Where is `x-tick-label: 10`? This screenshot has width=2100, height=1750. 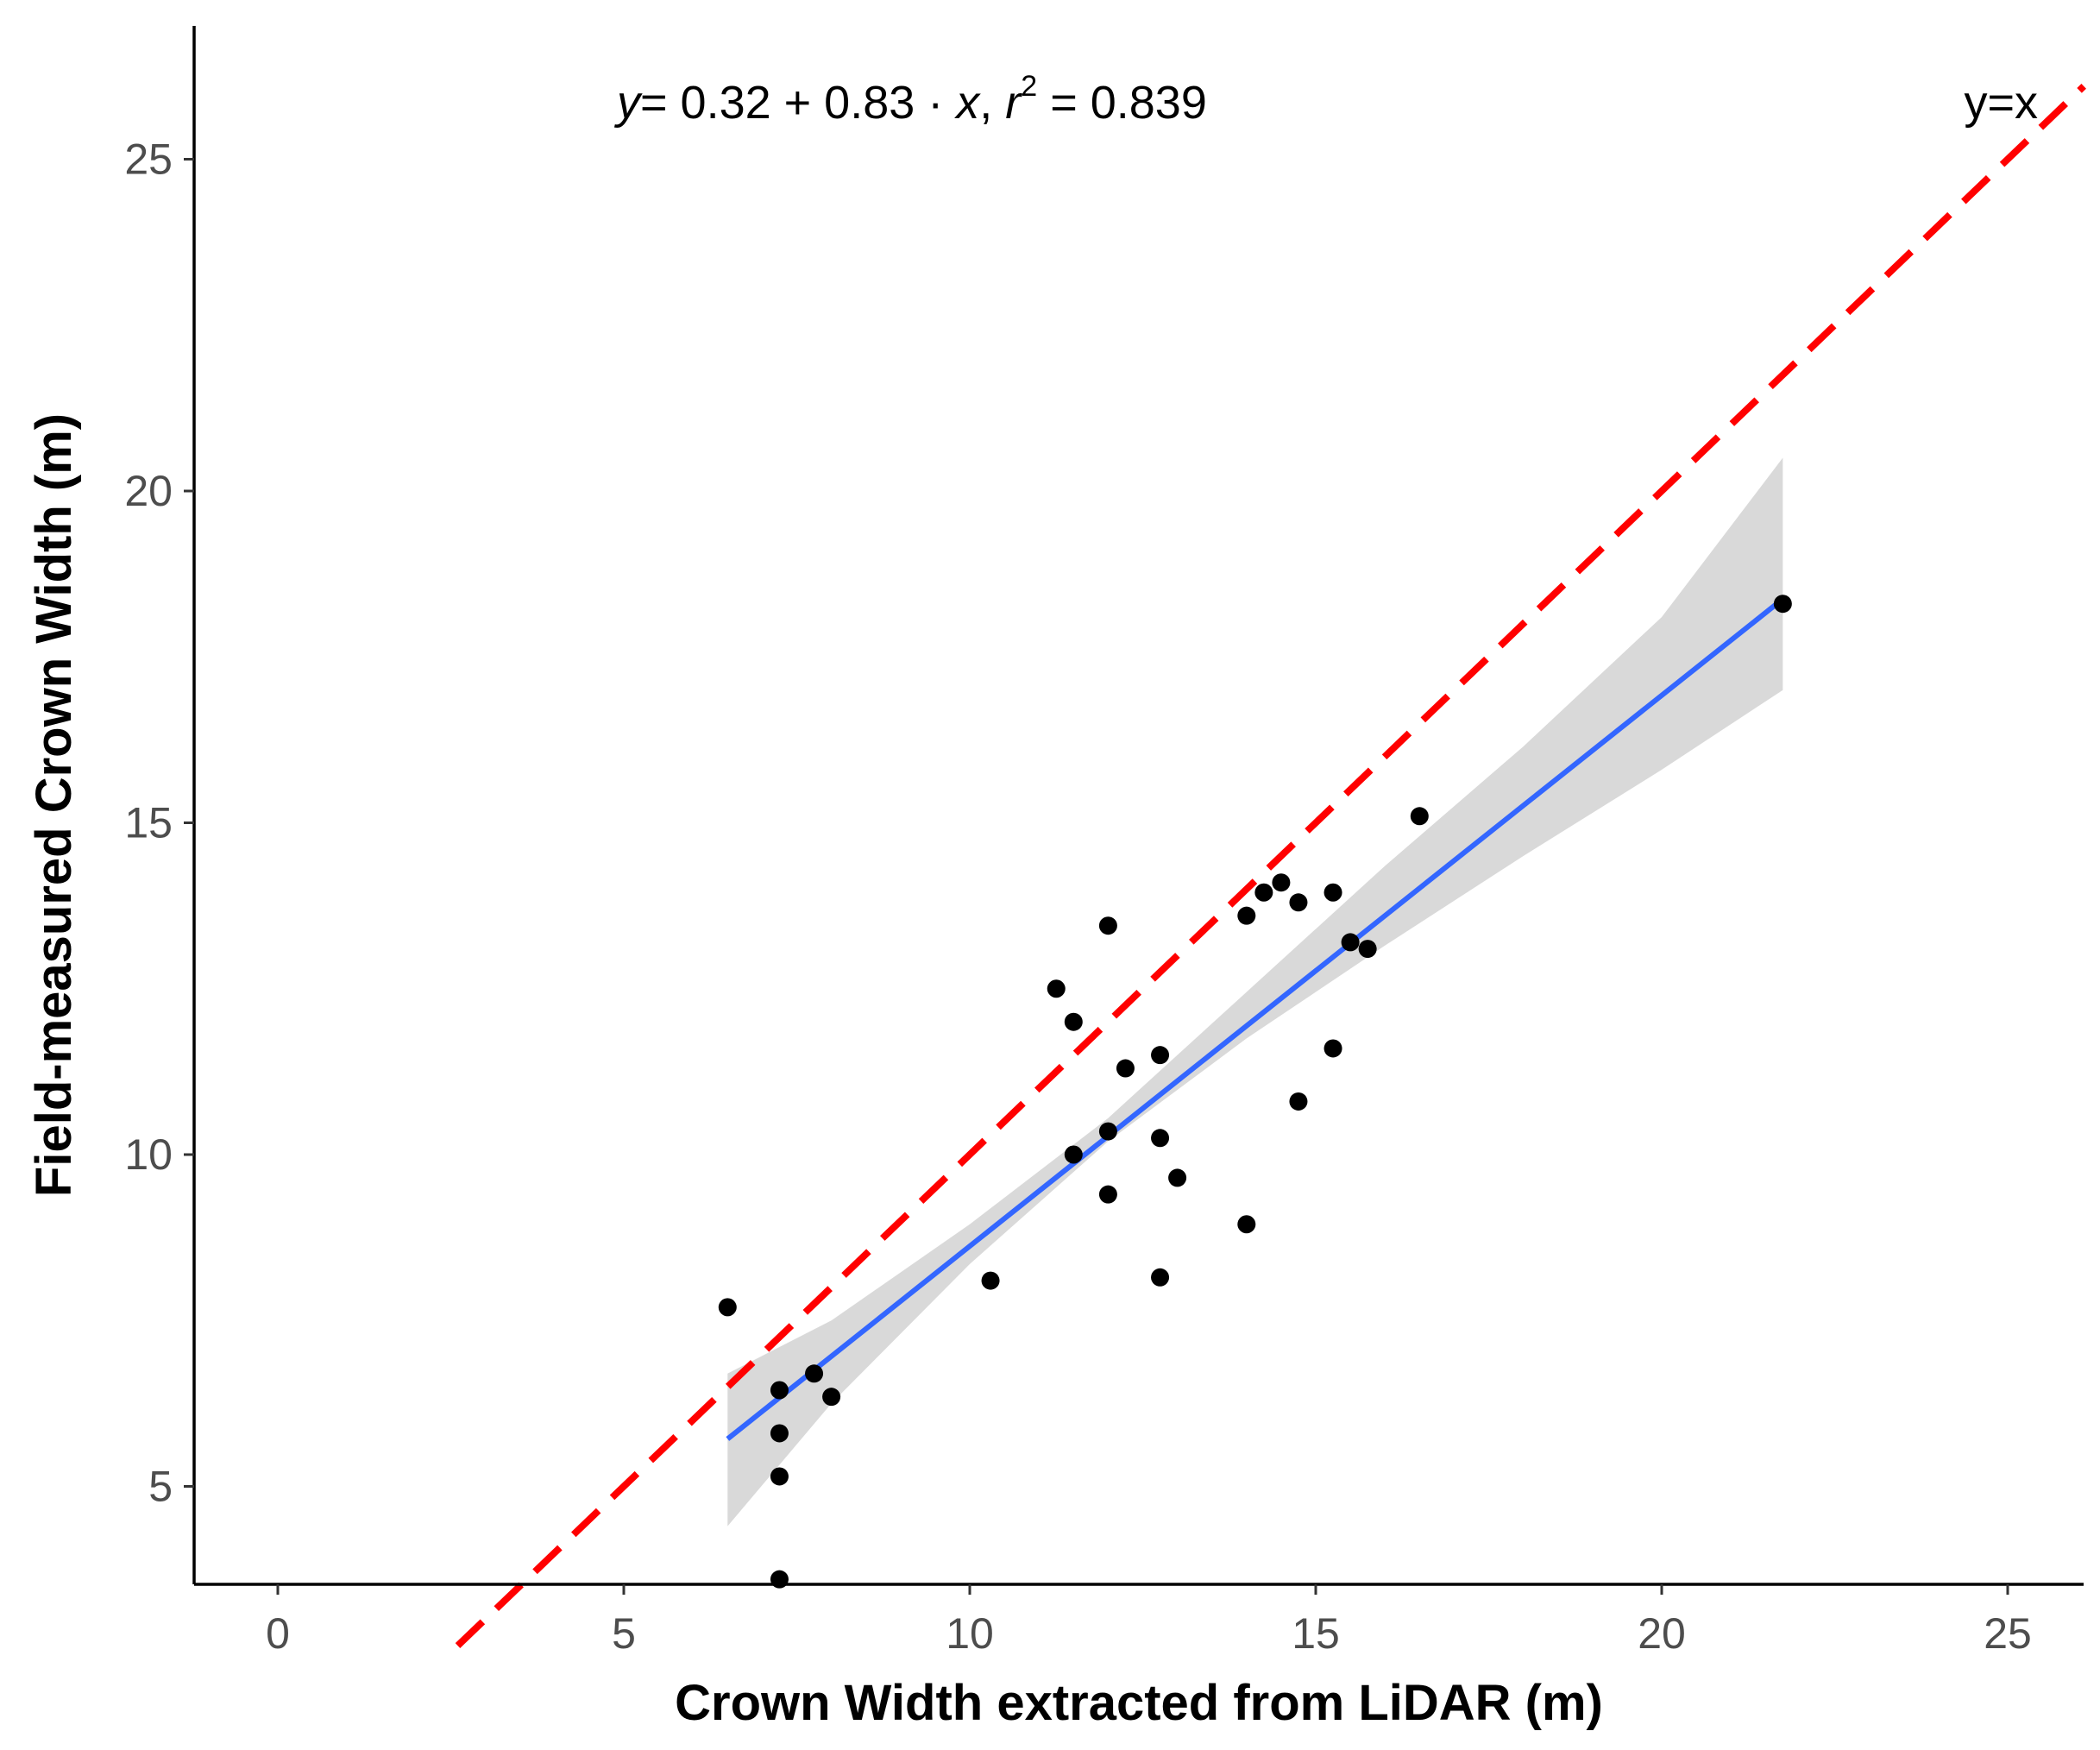
x-tick-label: 10 is located at coordinates (970, 1633).